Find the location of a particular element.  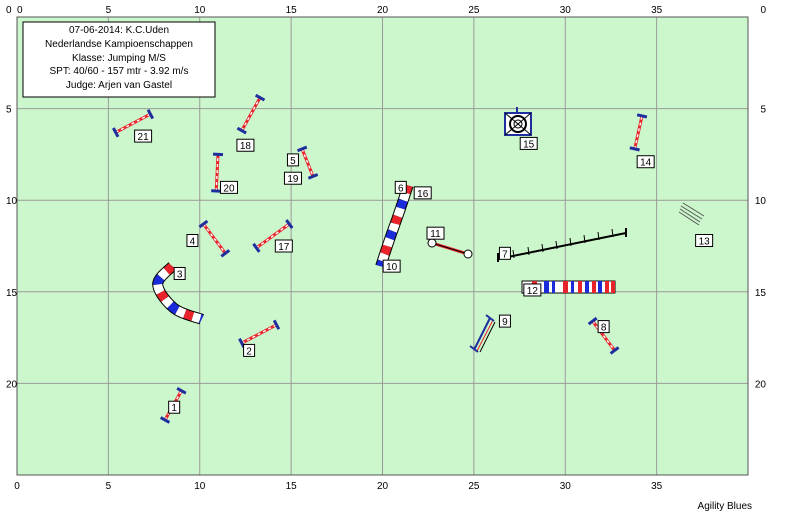

x-tick-bottom: 10 is located at coordinates (200, 486).